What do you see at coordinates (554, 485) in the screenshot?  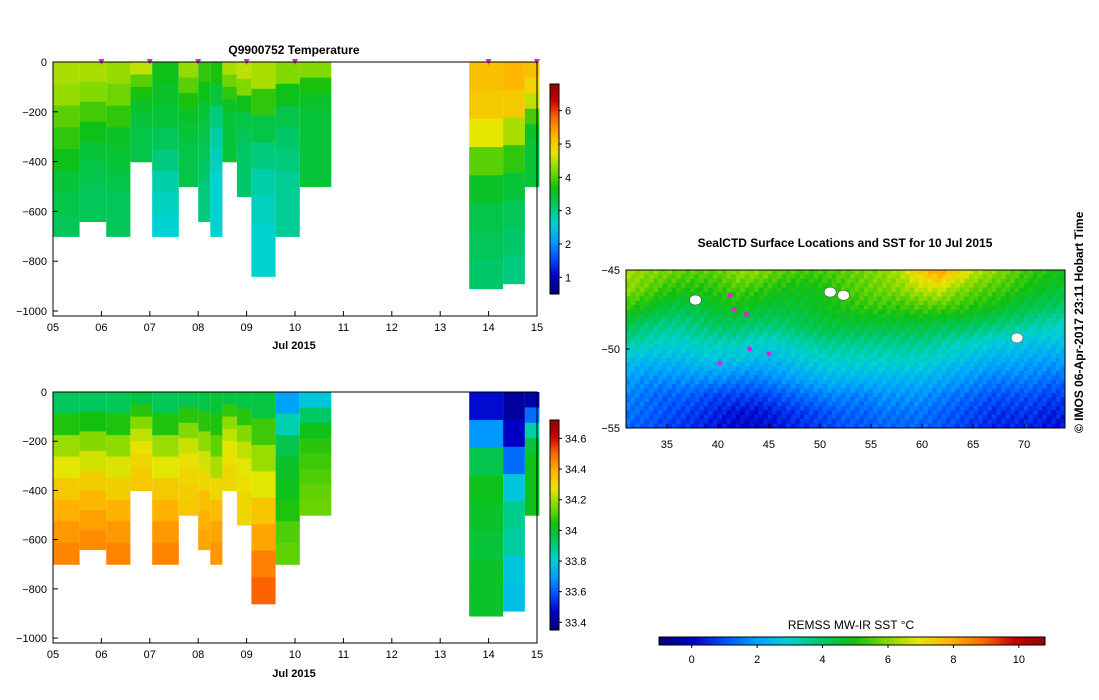 I see `salinity-colorbar-swatch` at bounding box center [554, 485].